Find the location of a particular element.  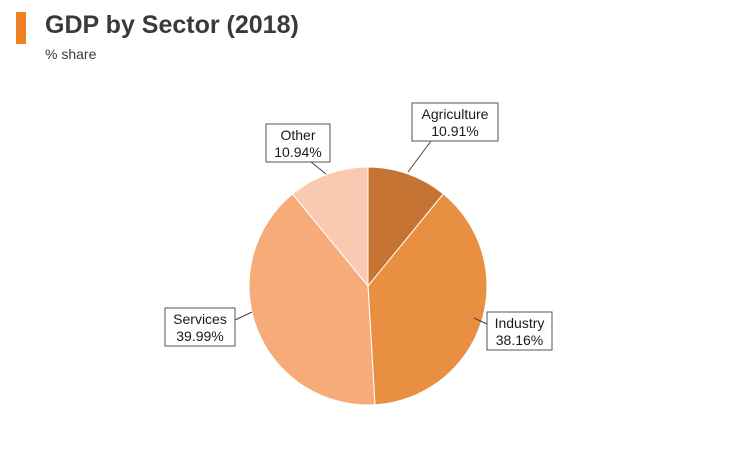

slice-label-value: 10.91% is located at coordinates (454, 131).